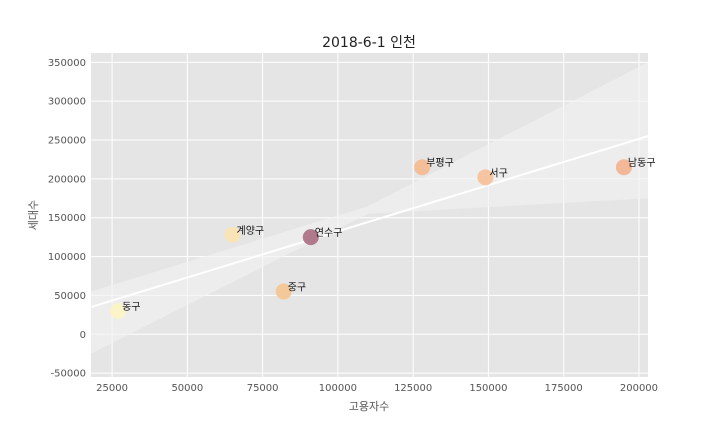 The image size is (720, 432). I want to click on point-label: 서구, so click(498, 173).